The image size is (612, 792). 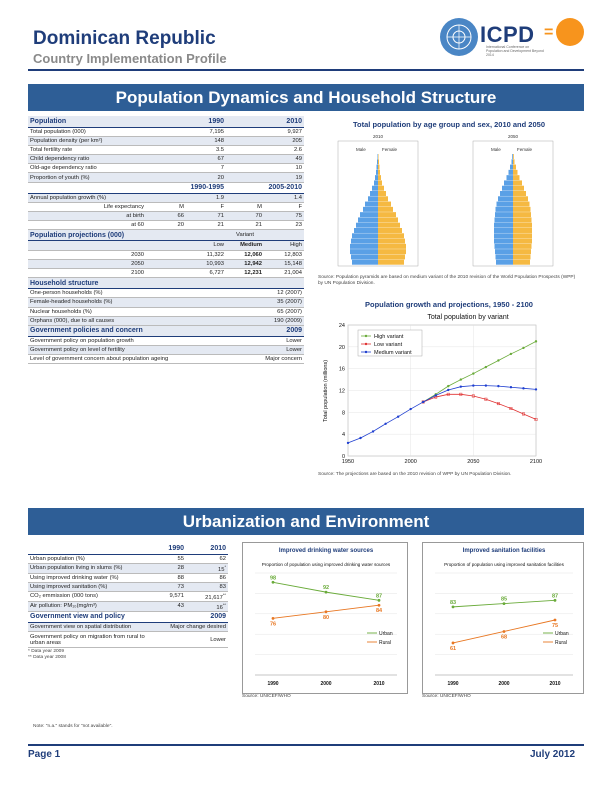 What do you see at coordinates (128, 606) in the screenshot?
I see `table-row: Air pollution: PM₁₀(mg/m³) 43 16**` at bounding box center [128, 606].